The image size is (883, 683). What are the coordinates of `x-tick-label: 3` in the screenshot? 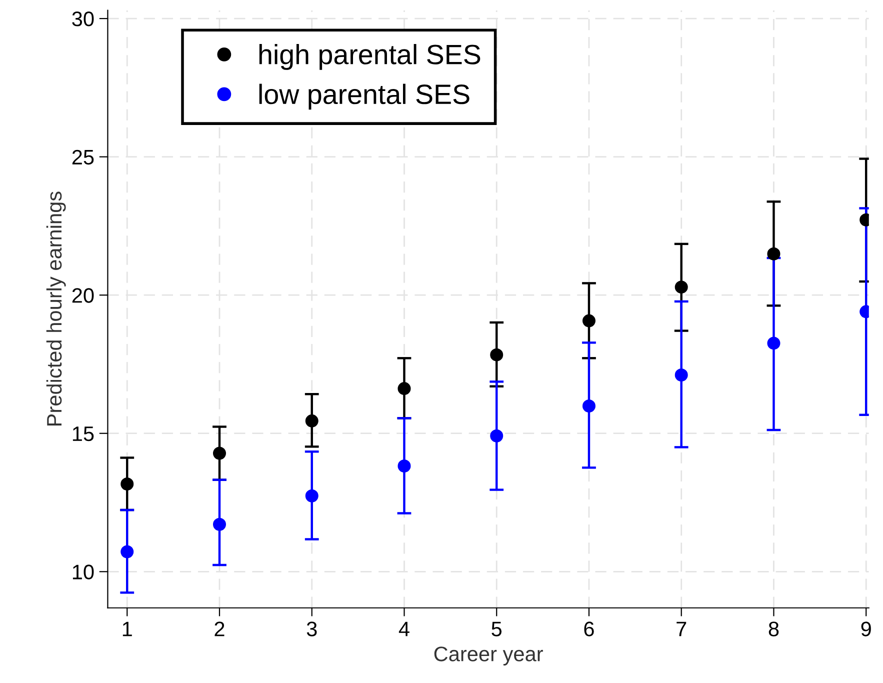 It's located at (311, 629).